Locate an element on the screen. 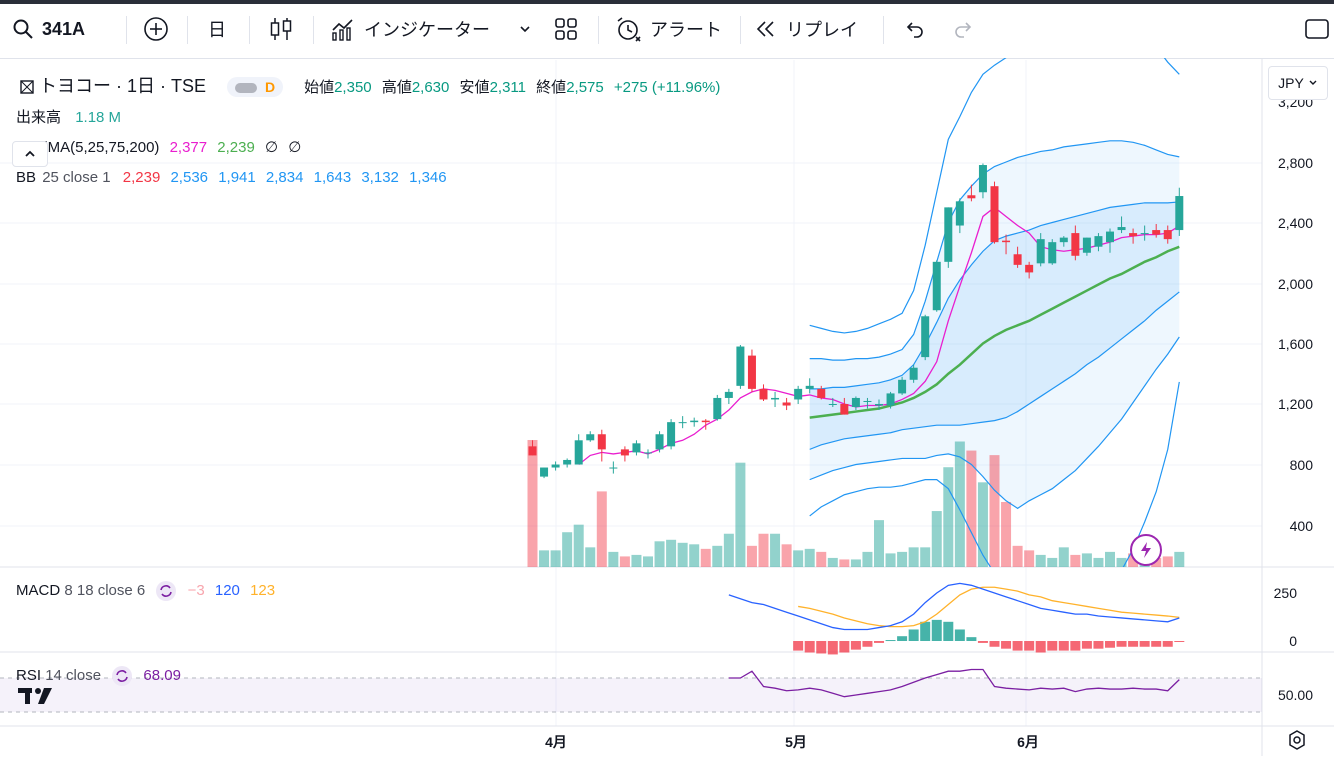  top-toolbar: 341A 日 インジケーター アラート リプレイ is located at coordinates (667, 29).